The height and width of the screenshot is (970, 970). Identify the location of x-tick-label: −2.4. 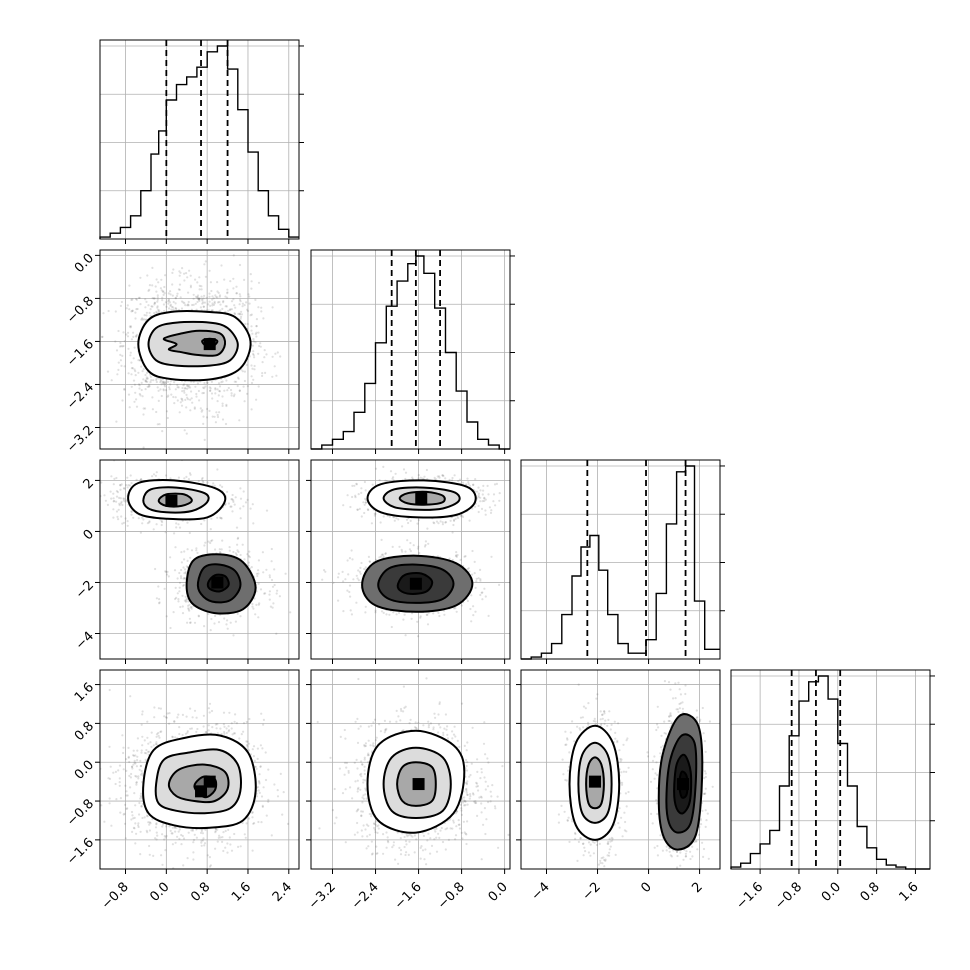
(365, 896).